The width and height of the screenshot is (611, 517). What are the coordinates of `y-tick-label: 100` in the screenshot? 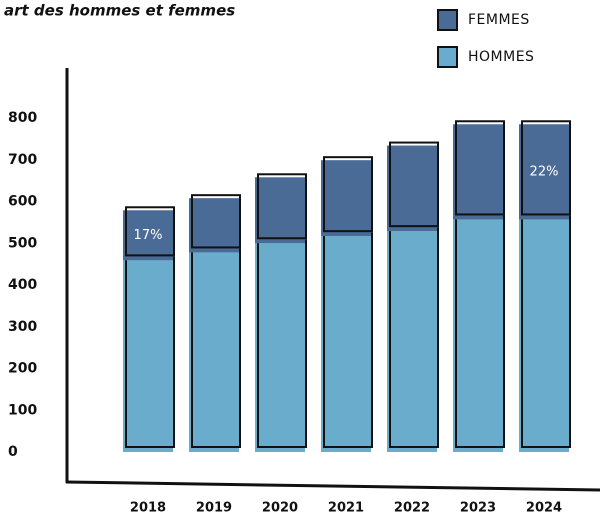 It's located at (22, 410).